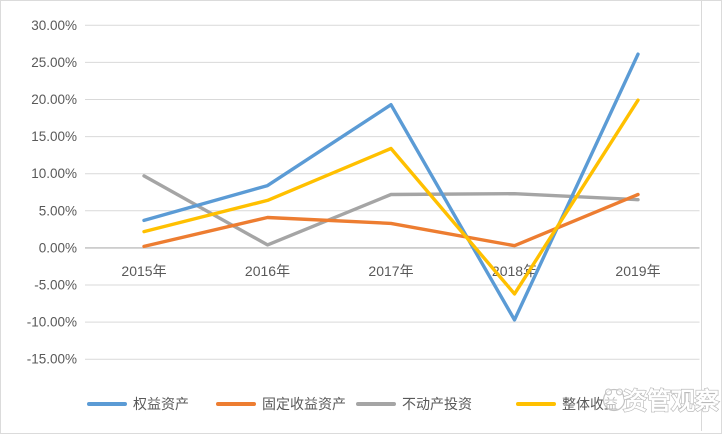 This screenshot has height=434, width=722. Describe the element at coordinates (58, 247) in the screenshot. I see `y-tick-label: 0.00%` at that location.